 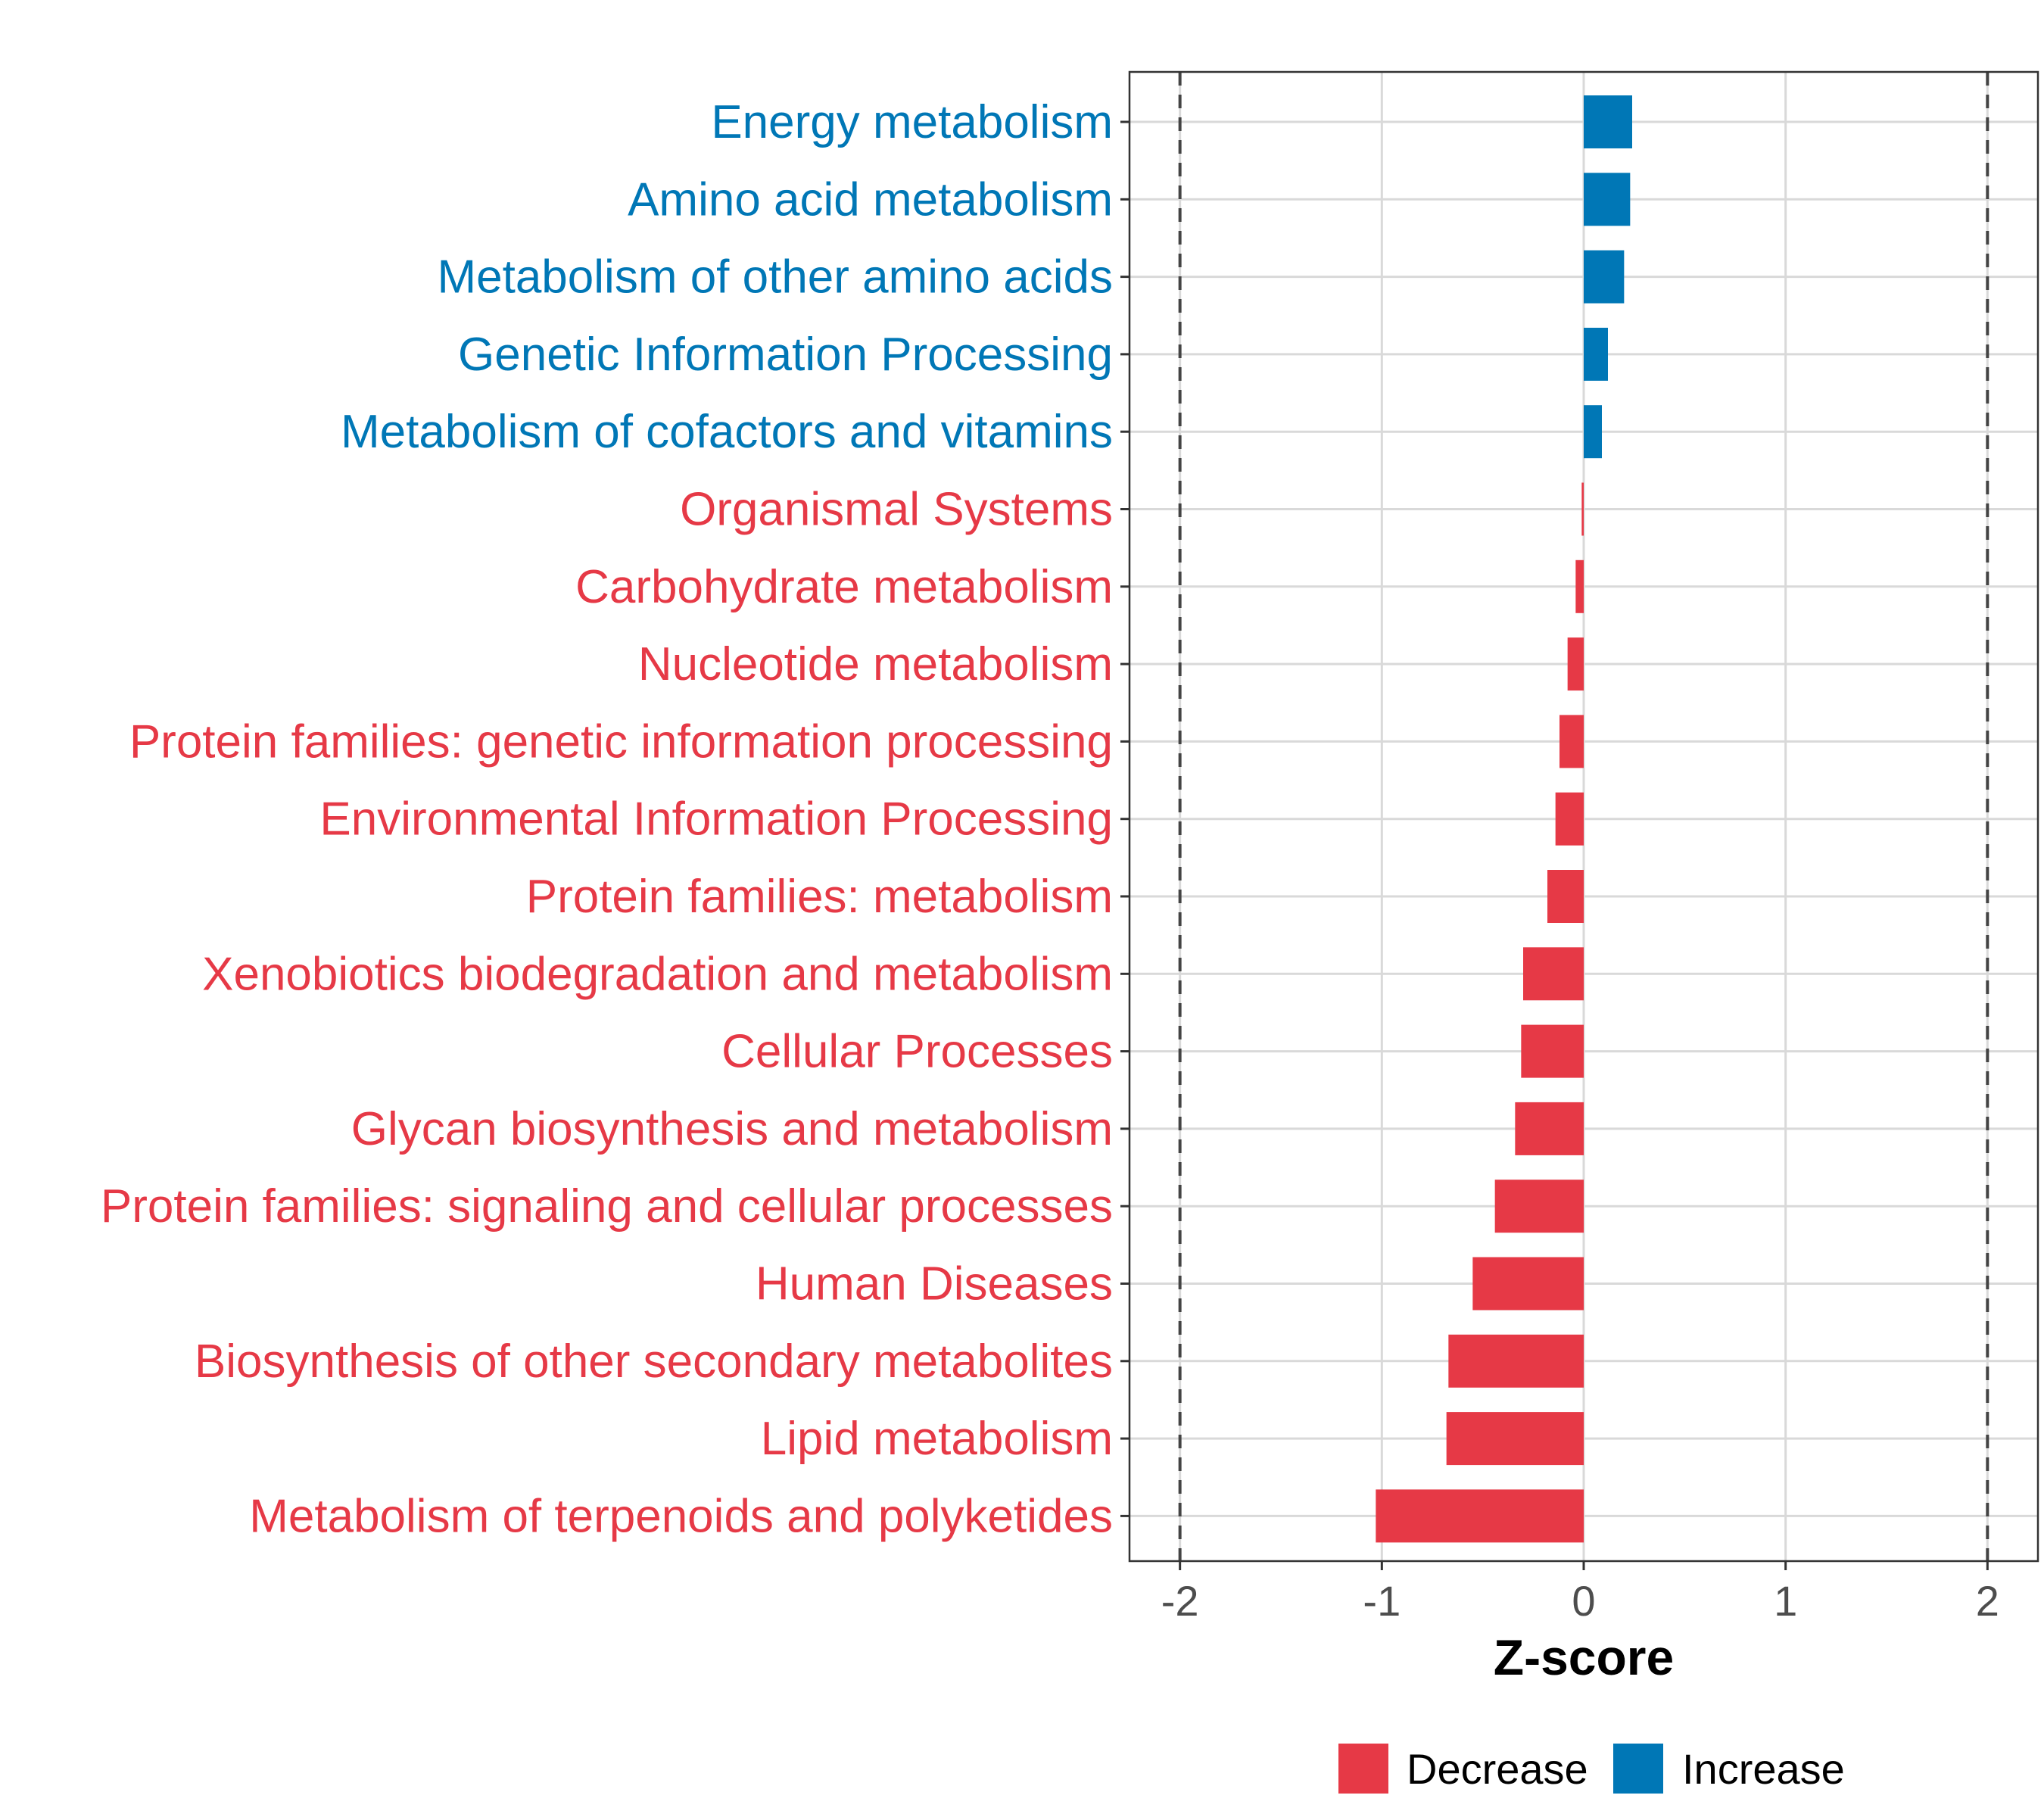 What do you see at coordinates (1763, 1769) in the screenshot?
I see `legend-label-increase: Increase` at bounding box center [1763, 1769].